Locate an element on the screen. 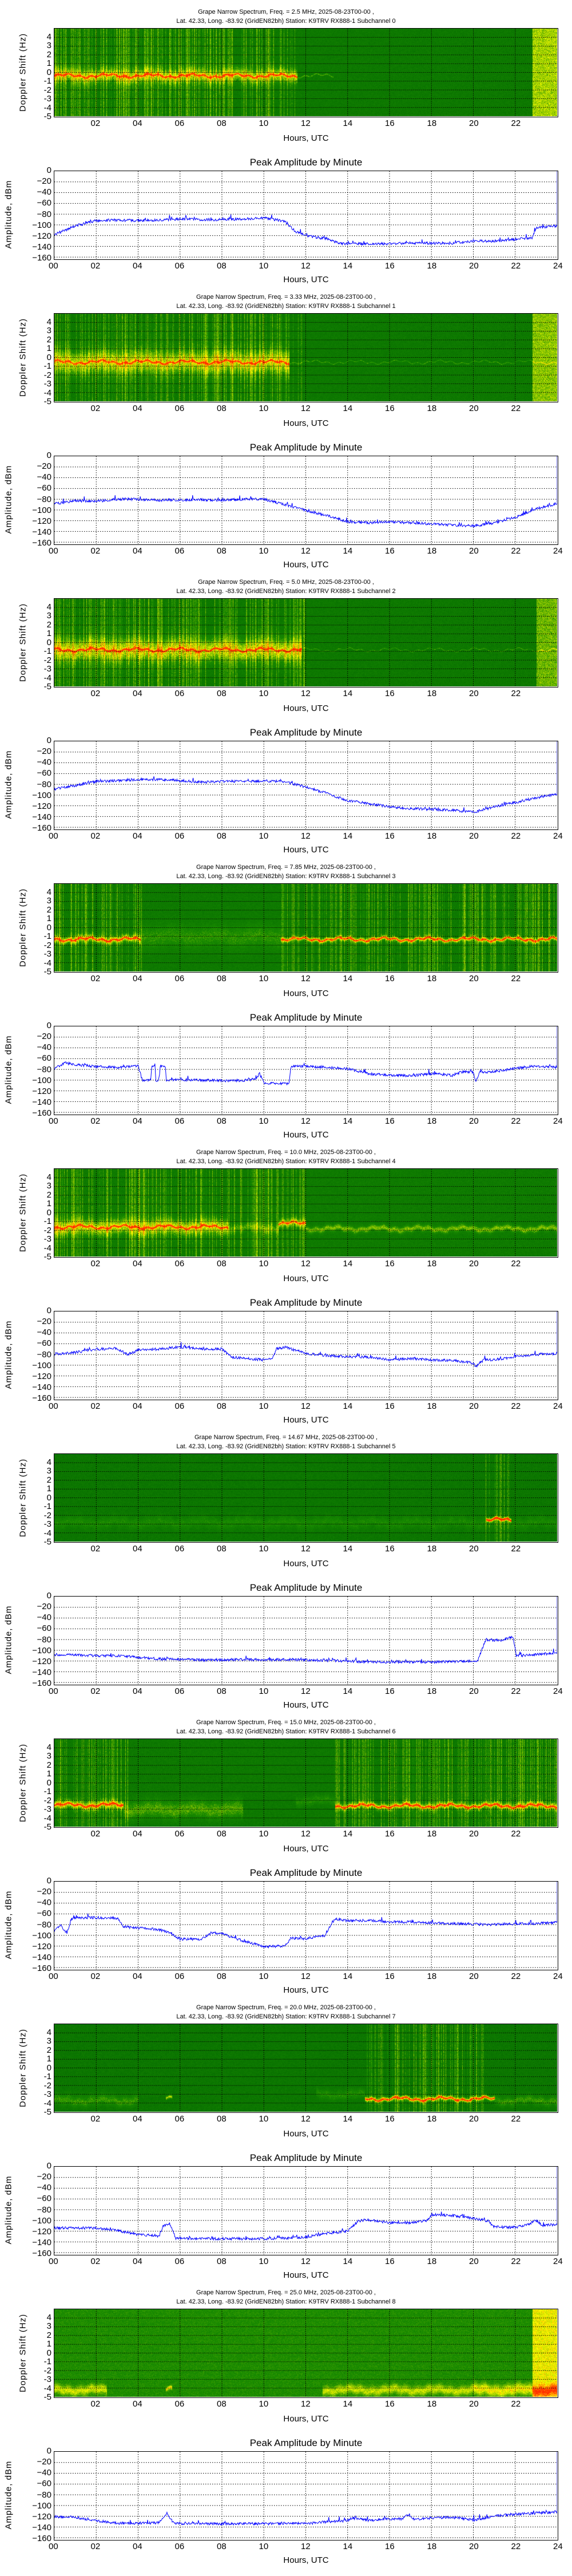  amplitude-x-tick: 06 is located at coordinates (179, 266).